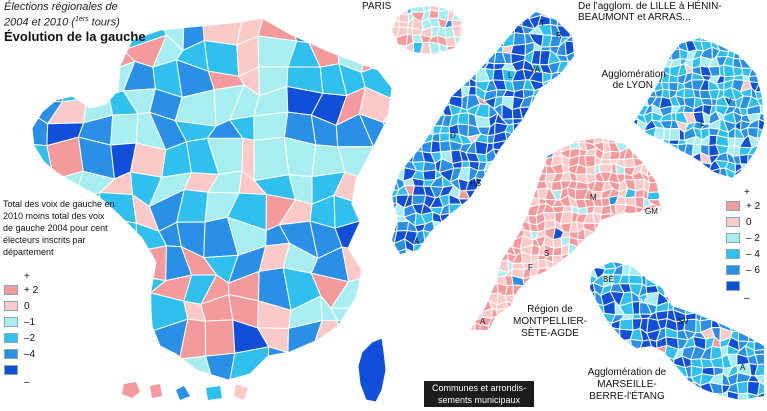 This screenshot has width=767, height=411. What do you see at coordinates (743, 222) in the screenshot?
I see `legend-right-class-1: 0` at bounding box center [743, 222].